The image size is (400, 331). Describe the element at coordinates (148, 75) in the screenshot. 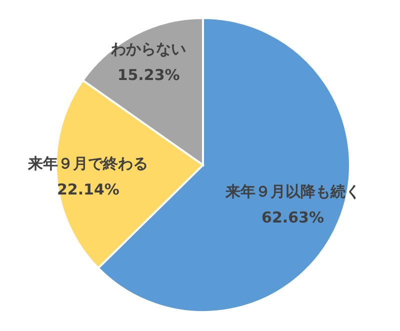

I see `data-label: 15.23%` at that location.